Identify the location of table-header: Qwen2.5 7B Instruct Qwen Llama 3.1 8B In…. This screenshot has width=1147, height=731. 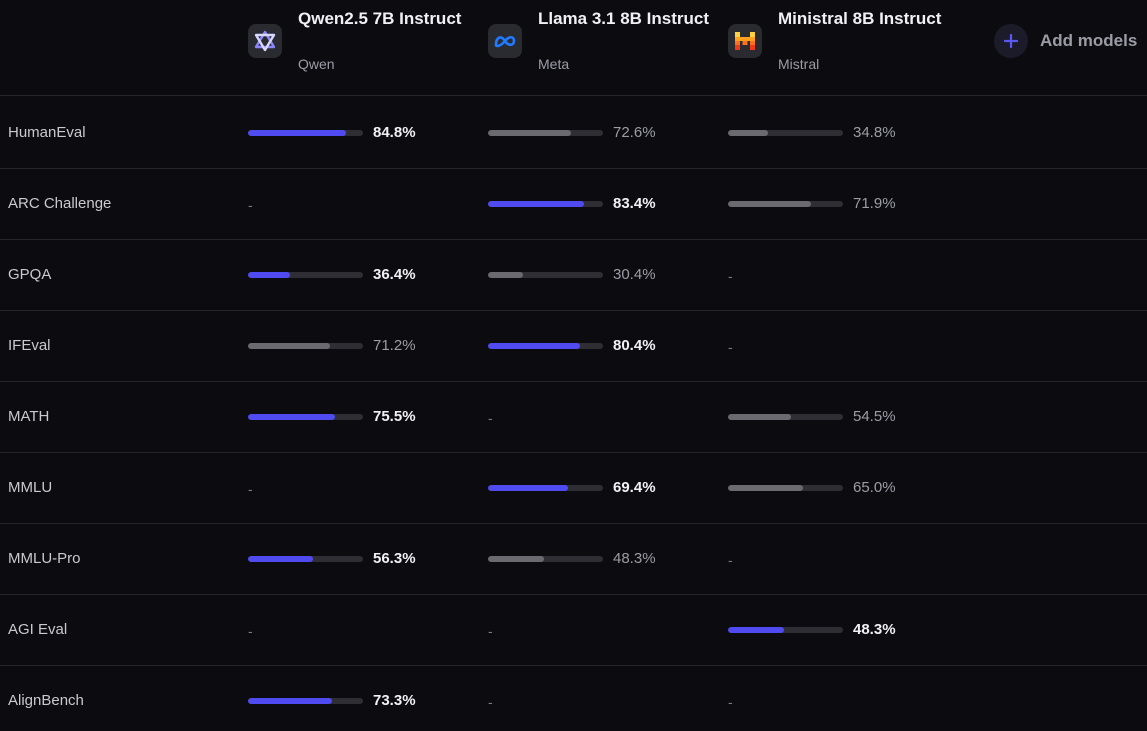
(573, 48).